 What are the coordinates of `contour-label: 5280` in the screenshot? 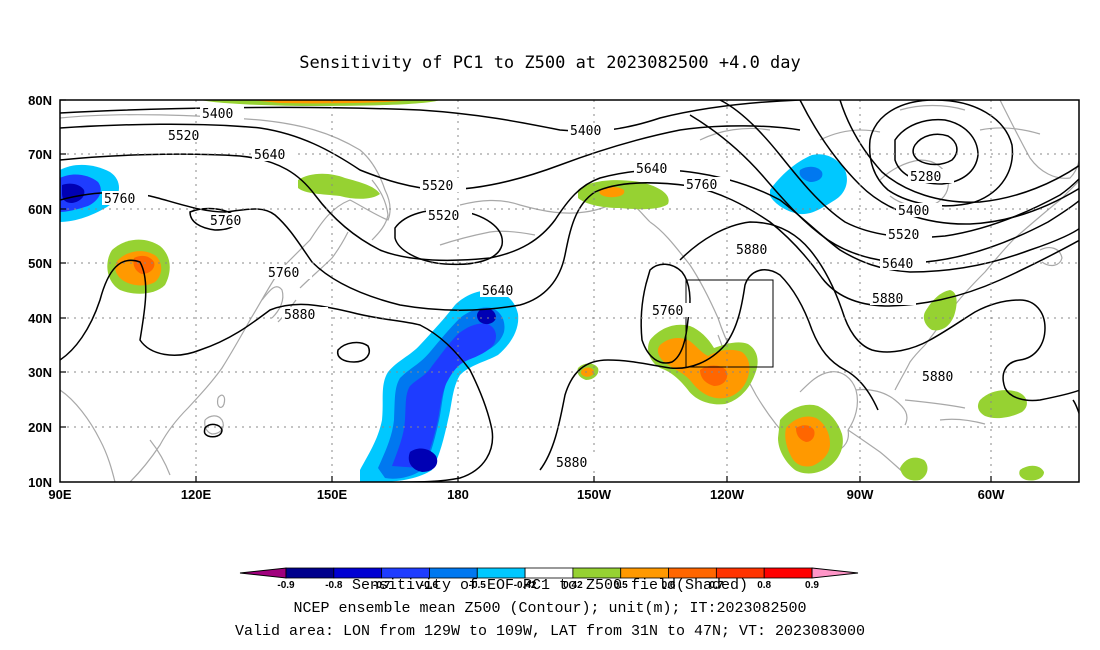 It's located at (925, 177).